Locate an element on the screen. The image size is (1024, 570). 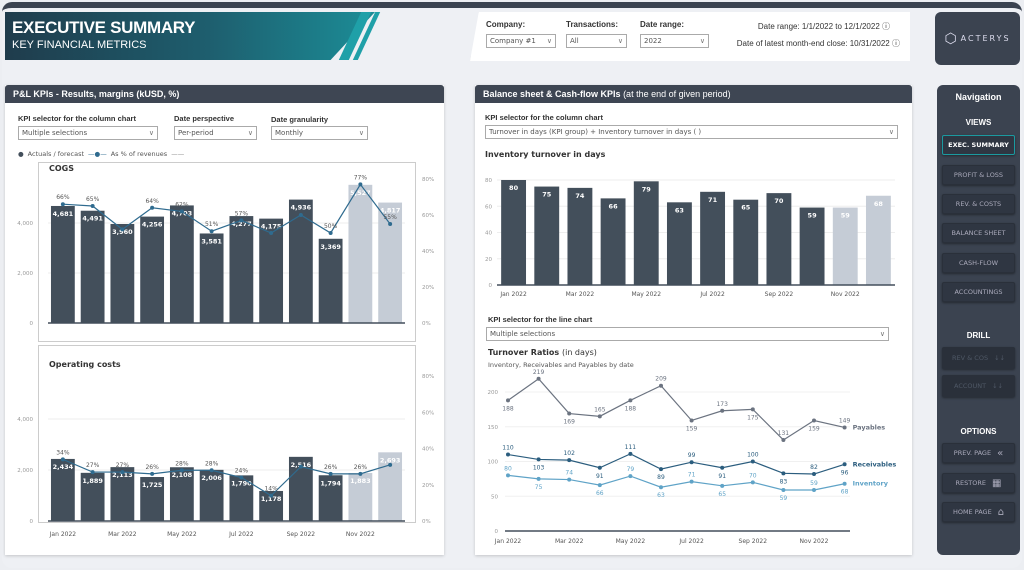
x-tick-label: Jan 2022 is located at coordinates (63, 534).